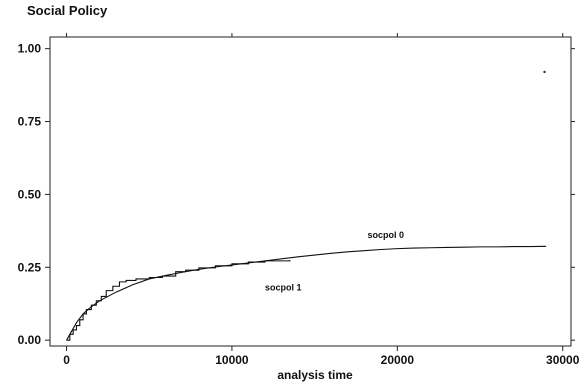  What do you see at coordinates (67, 10) in the screenshot?
I see `chart-title: Social Policy` at bounding box center [67, 10].